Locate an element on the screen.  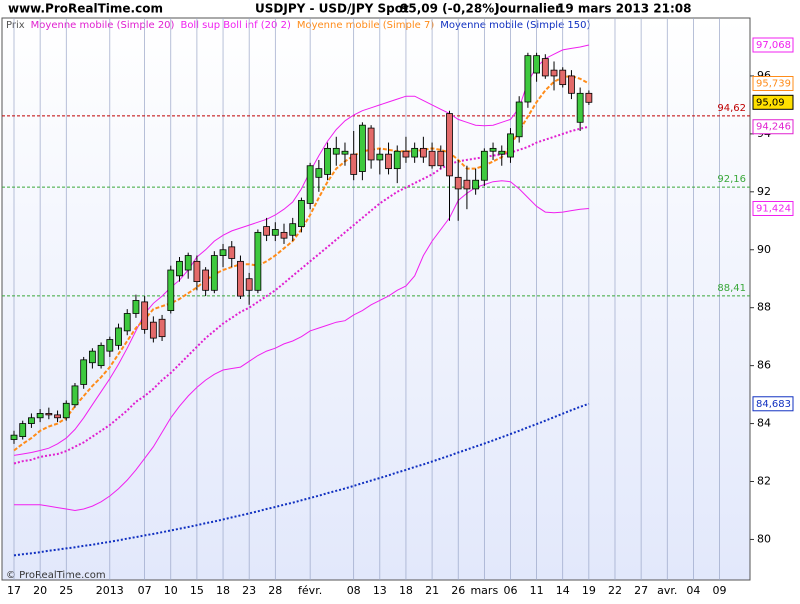
x-tick-label: 06 is located at coordinates (510, 590).